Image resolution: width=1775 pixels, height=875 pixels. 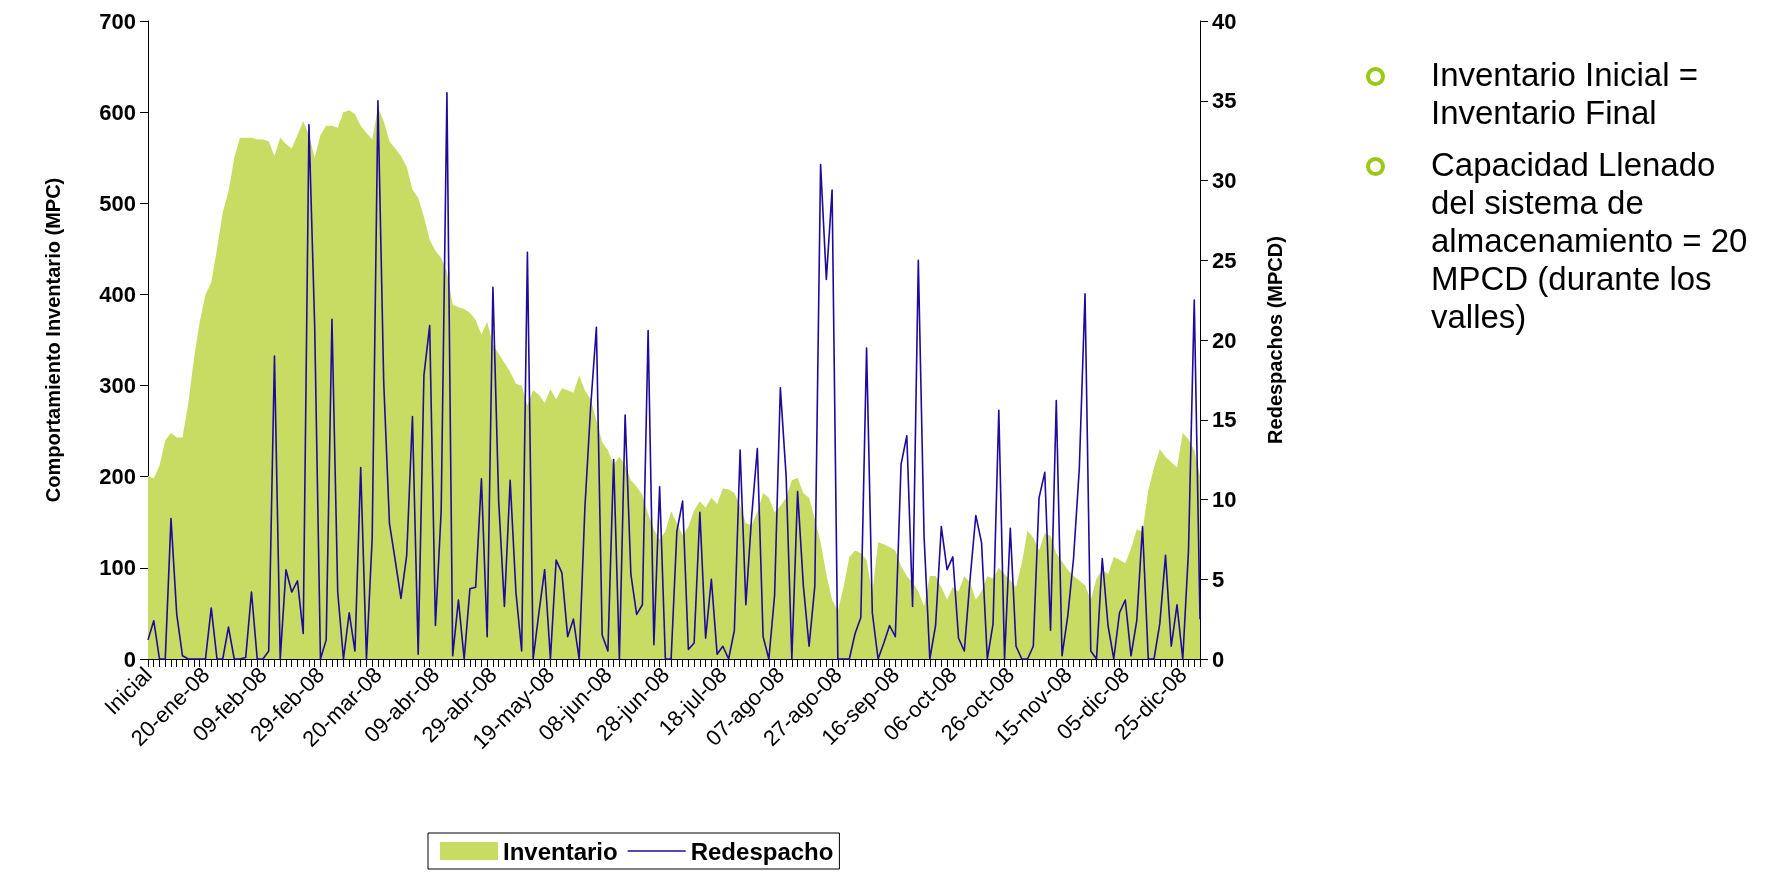 I want to click on text: Inventario Inicial = Inventario Final, so click(x=1564, y=93).